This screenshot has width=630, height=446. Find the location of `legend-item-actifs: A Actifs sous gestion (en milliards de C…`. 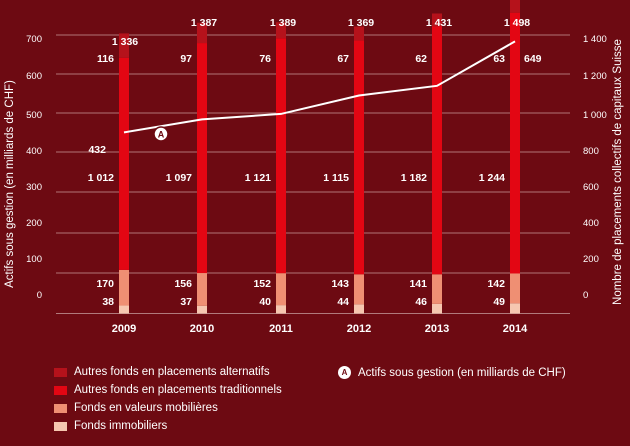

legend-item-actifs: A Actifs sous gestion (en milliards de C… is located at coordinates (452, 372).